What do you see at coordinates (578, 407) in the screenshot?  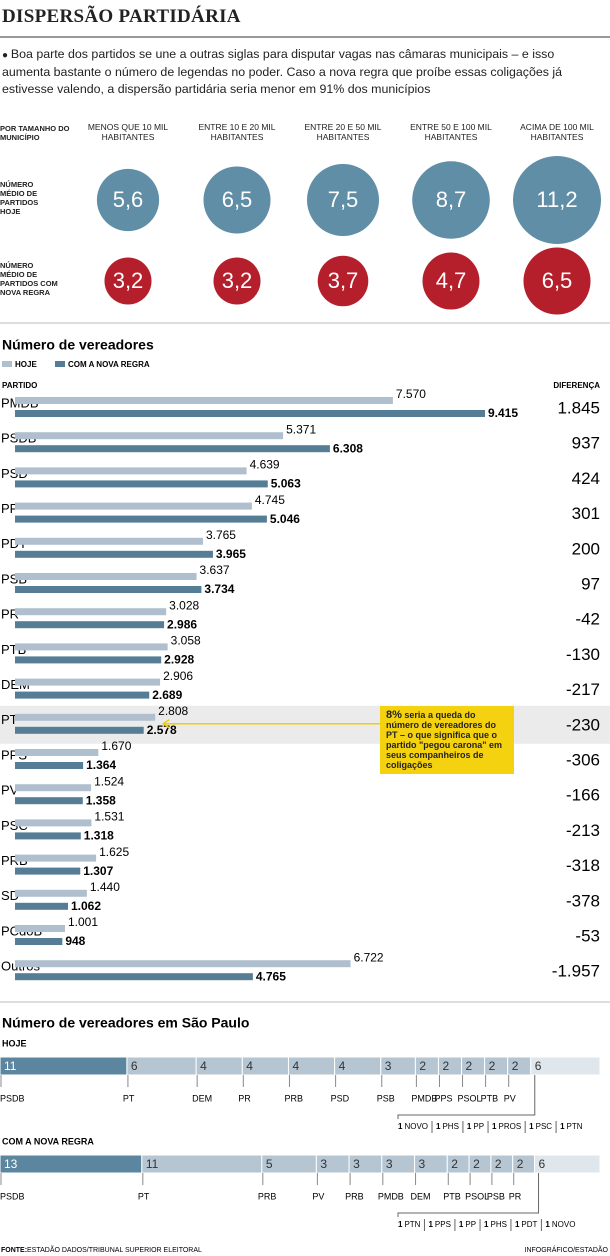 I see `difference-label: 1.845` at bounding box center [578, 407].